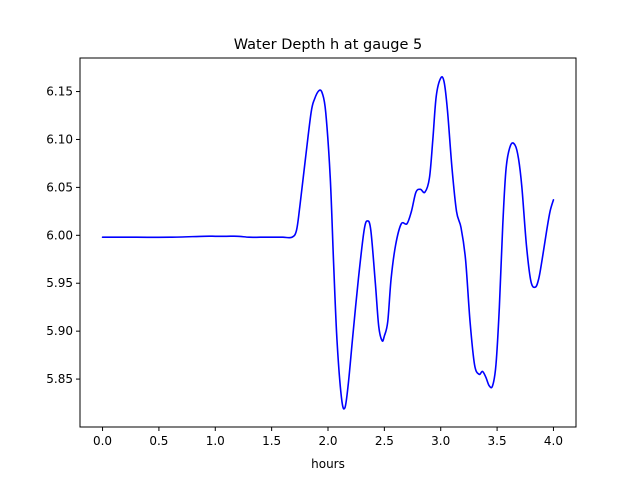  What do you see at coordinates (59, 139) in the screenshot?
I see `y-tick-label: 6.10` at bounding box center [59, 139].